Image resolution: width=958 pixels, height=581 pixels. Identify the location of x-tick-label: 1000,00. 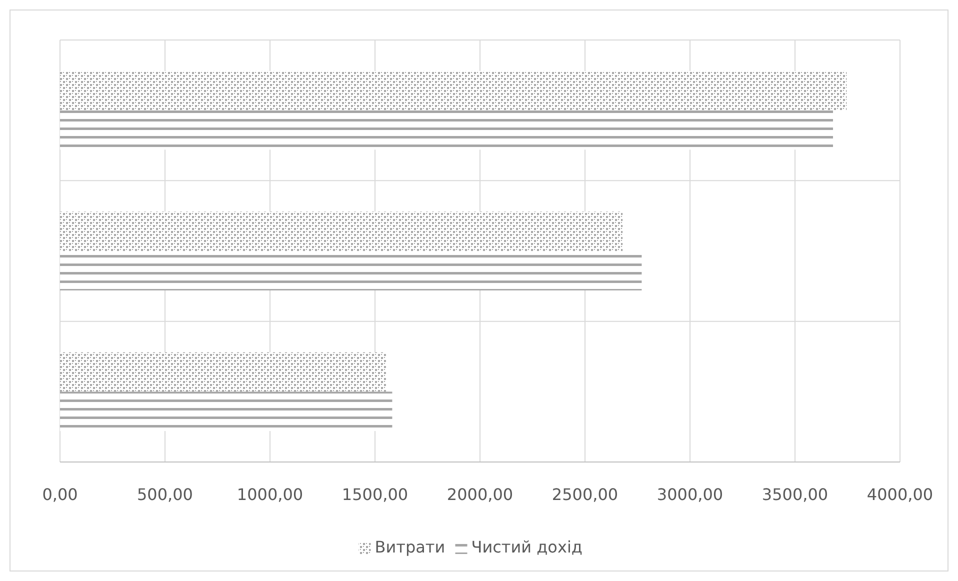
(270, 494).